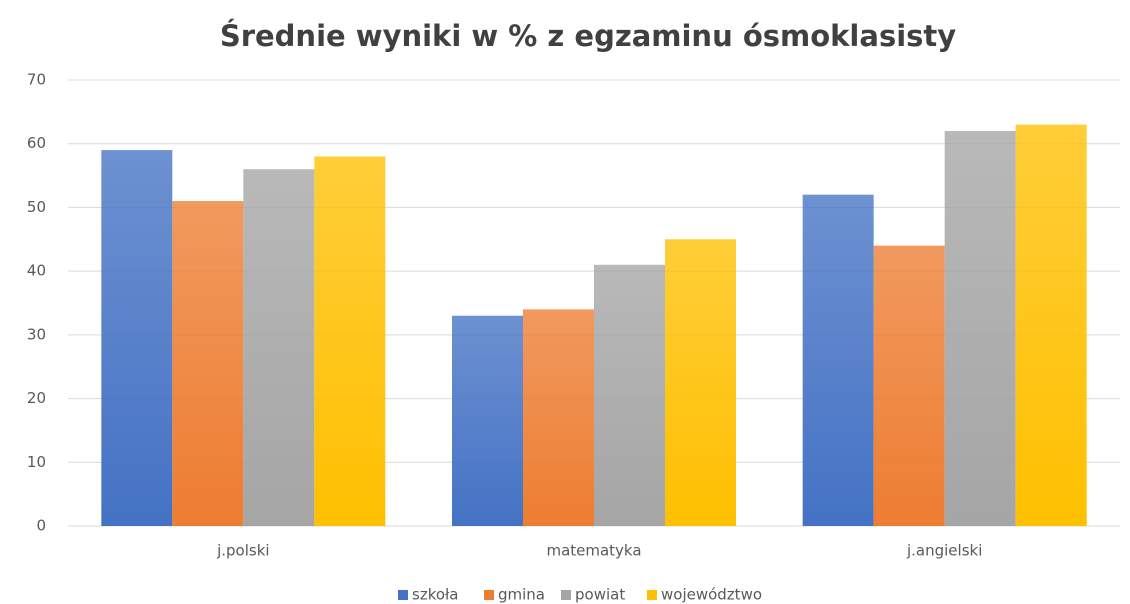  Describe the element at coordinates (435, 595) in the screenshot. I see `legend-label: szkoła` at that location.